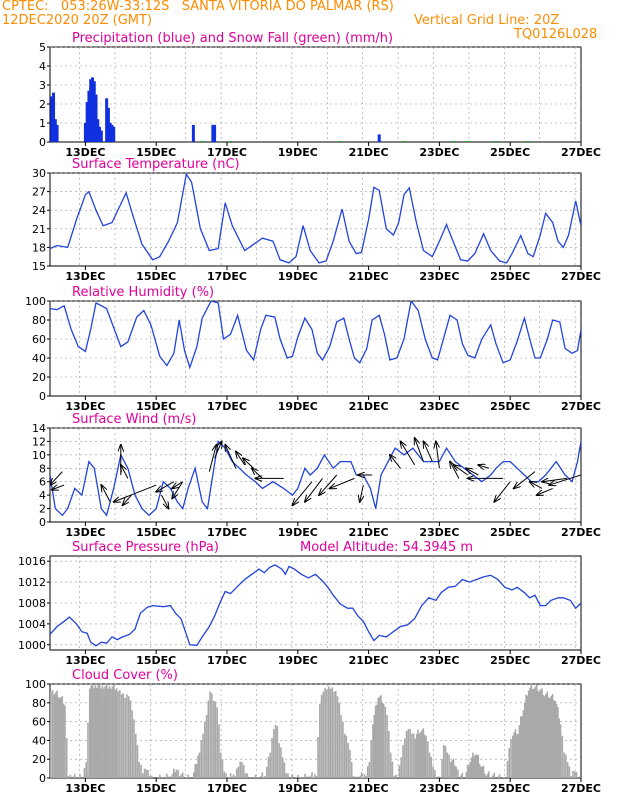 The image size is (618, 800). What do you see at coordinates (42, 396) in the screenshot?
I see `y-tick-label: 0` at bounding box center [42, 396].